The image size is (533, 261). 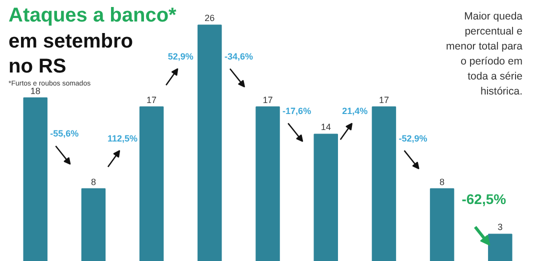 What do you see at coordinates (484, 198) in the screenshot?
I see `annotation: -62,5%` at bounding box center [484, 198].